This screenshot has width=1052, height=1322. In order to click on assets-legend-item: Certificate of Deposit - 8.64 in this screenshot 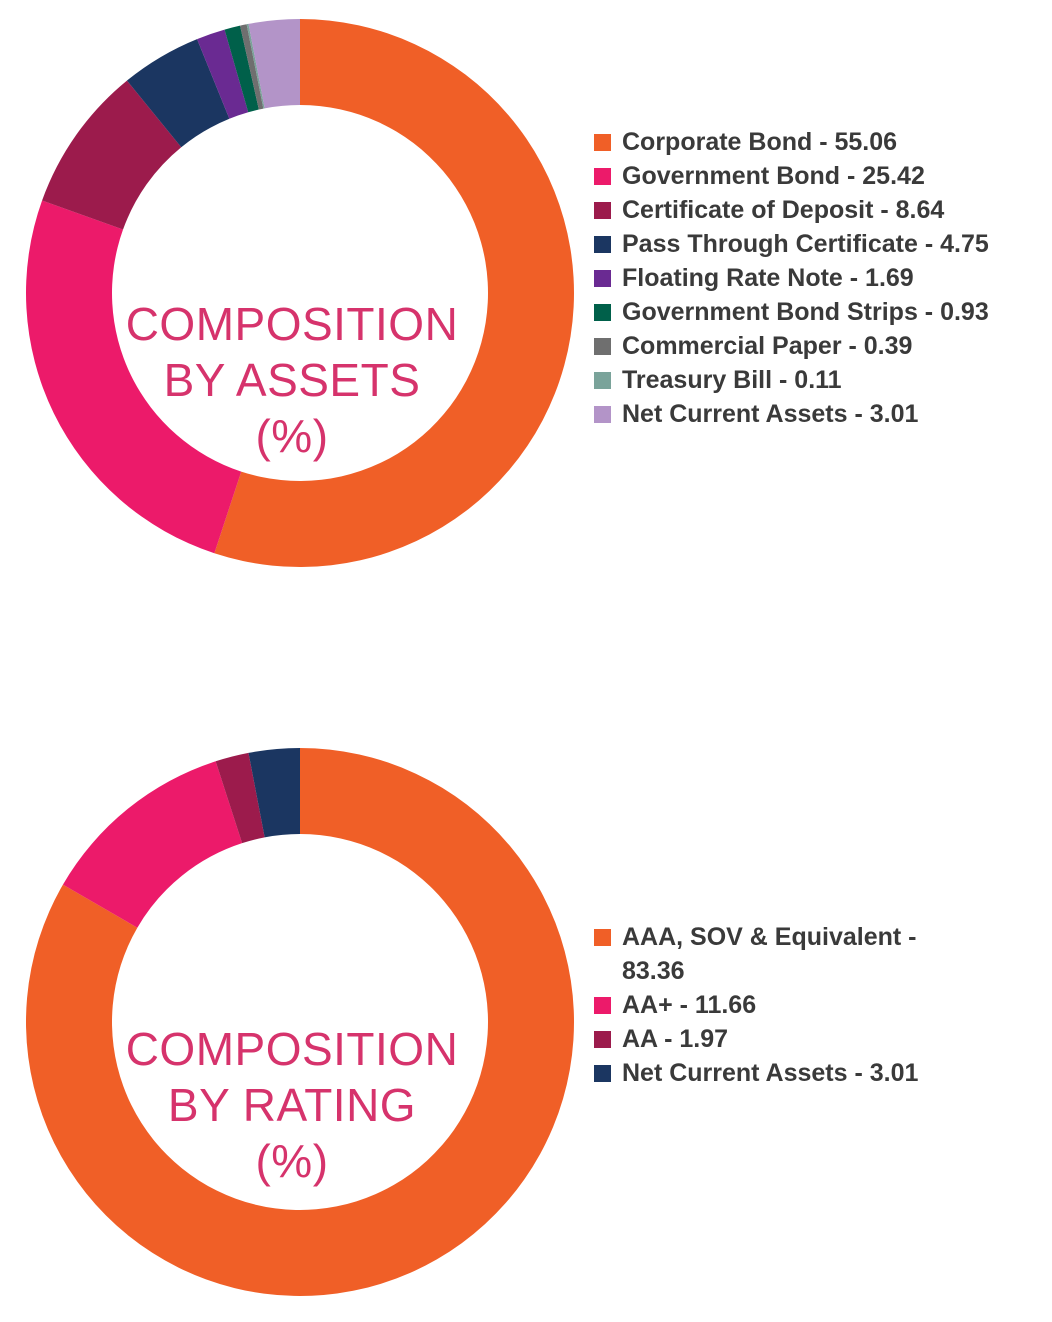, I will do `click(814, 210)`.